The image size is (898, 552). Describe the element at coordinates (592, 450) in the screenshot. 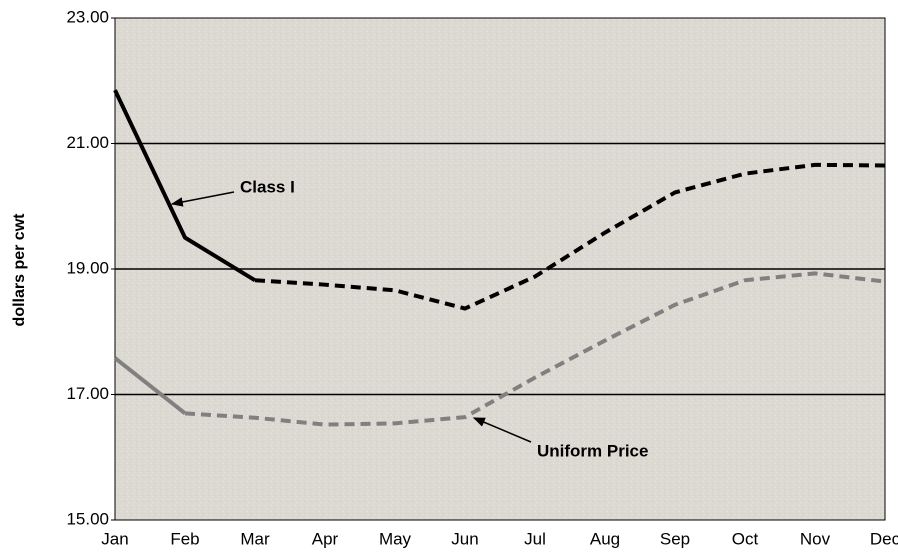

I see `annotation: Uniform Price` at that location.